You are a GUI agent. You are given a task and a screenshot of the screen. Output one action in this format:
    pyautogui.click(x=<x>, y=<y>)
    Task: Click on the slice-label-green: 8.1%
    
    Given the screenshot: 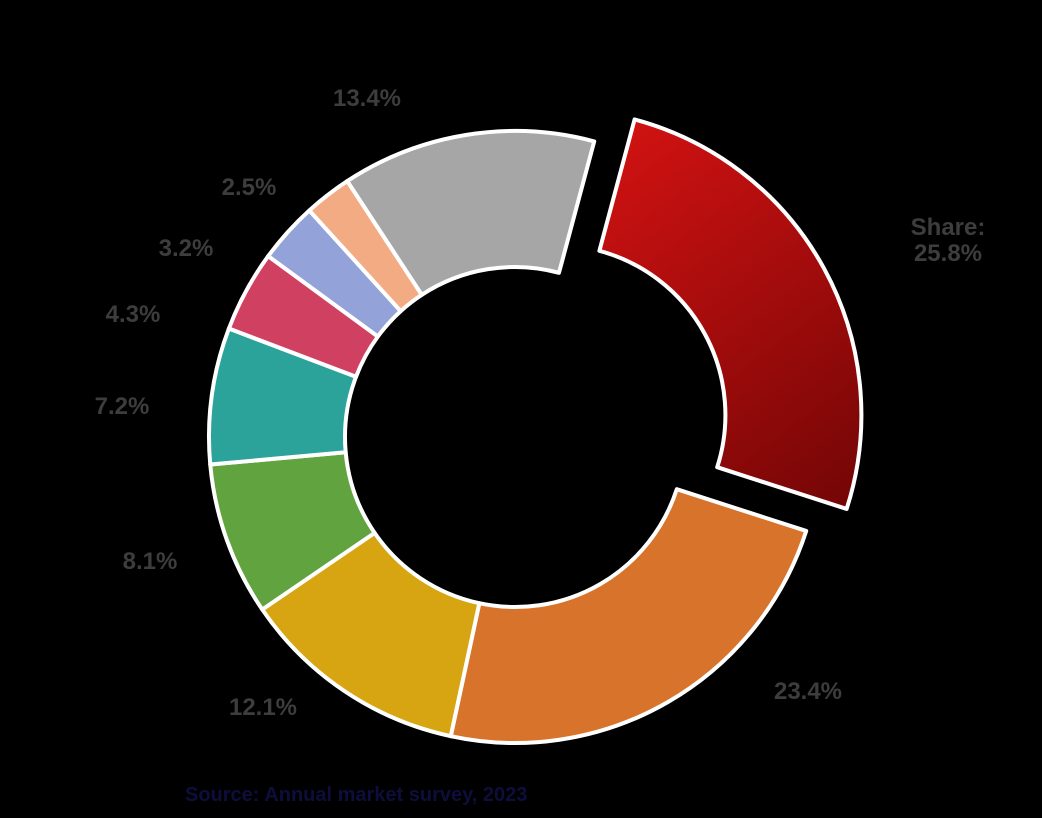 What is the action you would take?
    pyautogui.click(x=150, y=562)
    